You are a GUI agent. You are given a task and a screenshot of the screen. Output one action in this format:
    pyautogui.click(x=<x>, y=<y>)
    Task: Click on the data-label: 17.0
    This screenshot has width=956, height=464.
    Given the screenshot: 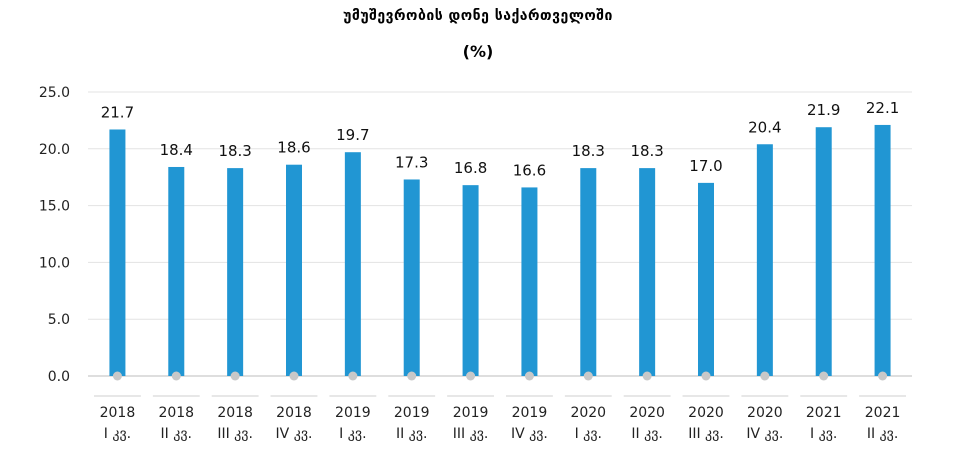 What is the action you would take?
    pyautogui.click(x=705, y=166)
    